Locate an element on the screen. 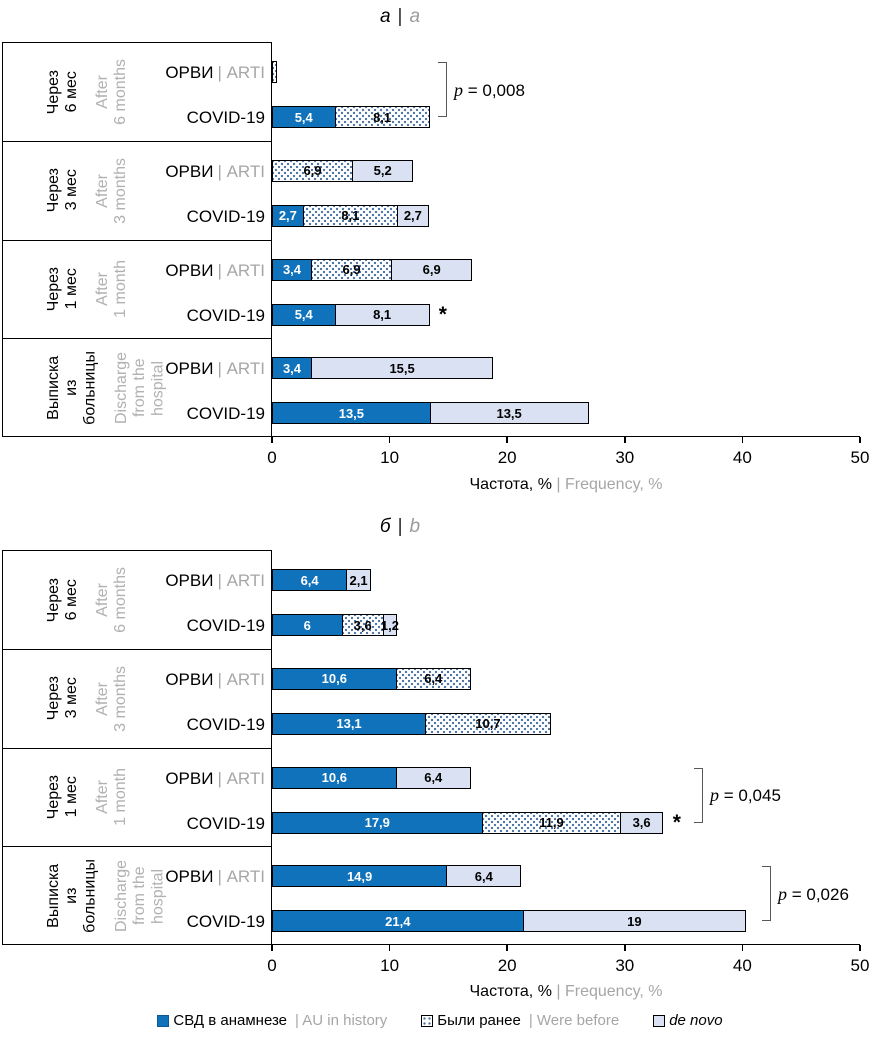  bar-row: 5,4 8,1 is located at coordinates (351, 117).